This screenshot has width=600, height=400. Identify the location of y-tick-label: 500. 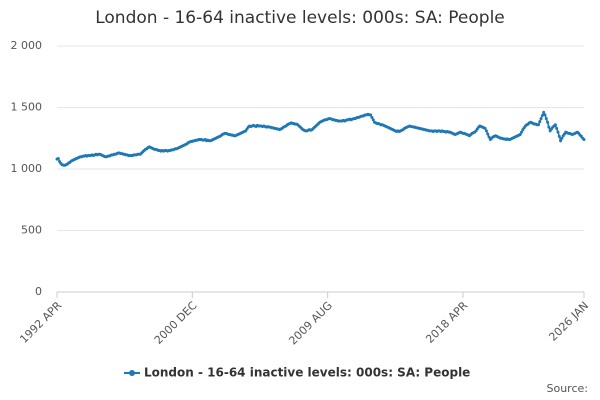
(31, 230).